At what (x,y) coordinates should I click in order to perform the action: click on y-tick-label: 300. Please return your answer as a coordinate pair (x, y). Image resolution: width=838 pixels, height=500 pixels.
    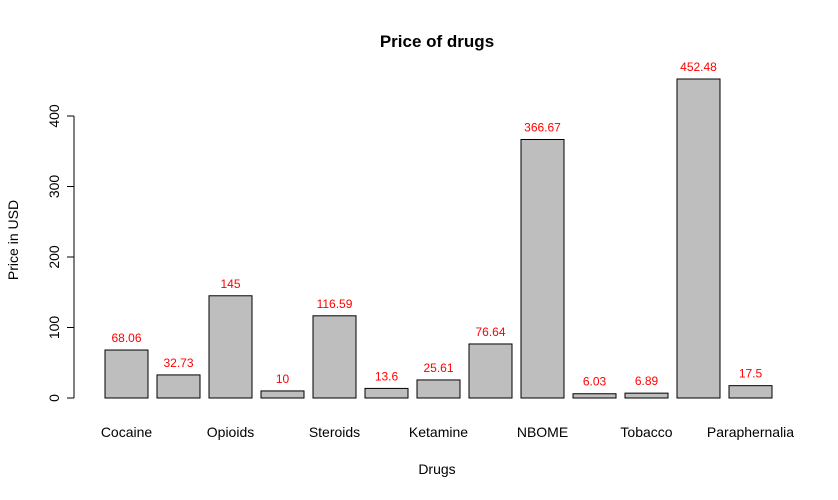
    Looking at the image, I should click on (54, 187).